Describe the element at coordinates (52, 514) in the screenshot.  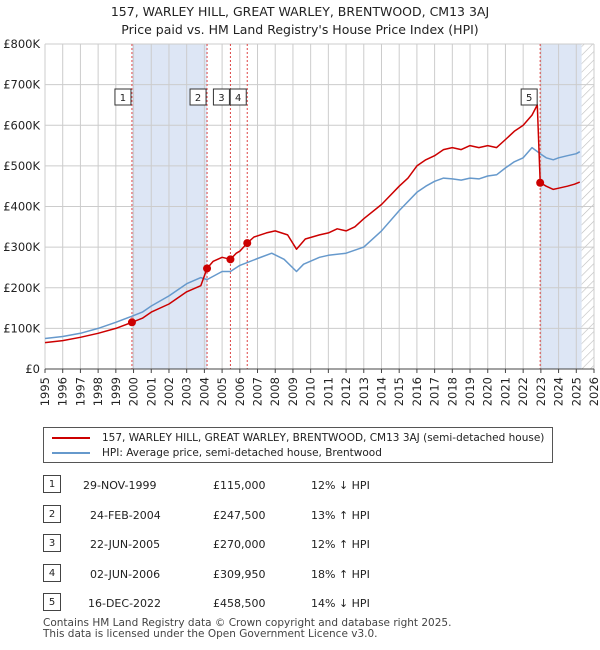
I see `sale-marker-badge: 2` at that location.